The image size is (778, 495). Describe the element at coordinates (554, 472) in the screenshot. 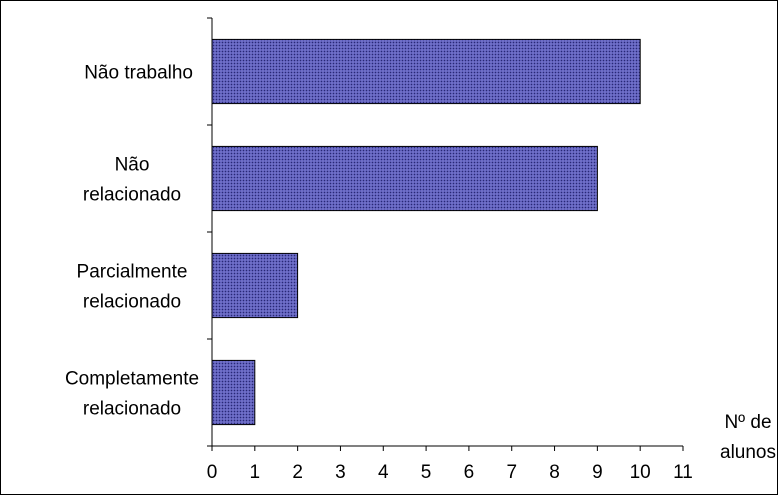

I see `x-tick-label: 8` at that location.